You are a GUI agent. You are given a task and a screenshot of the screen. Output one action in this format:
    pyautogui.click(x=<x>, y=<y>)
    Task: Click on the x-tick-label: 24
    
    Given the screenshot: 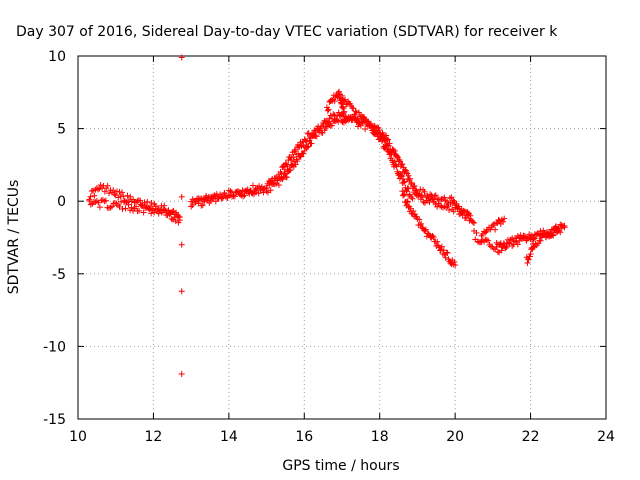 What is the action you would take?
    pyautogui.click(x=606, y=437)
    